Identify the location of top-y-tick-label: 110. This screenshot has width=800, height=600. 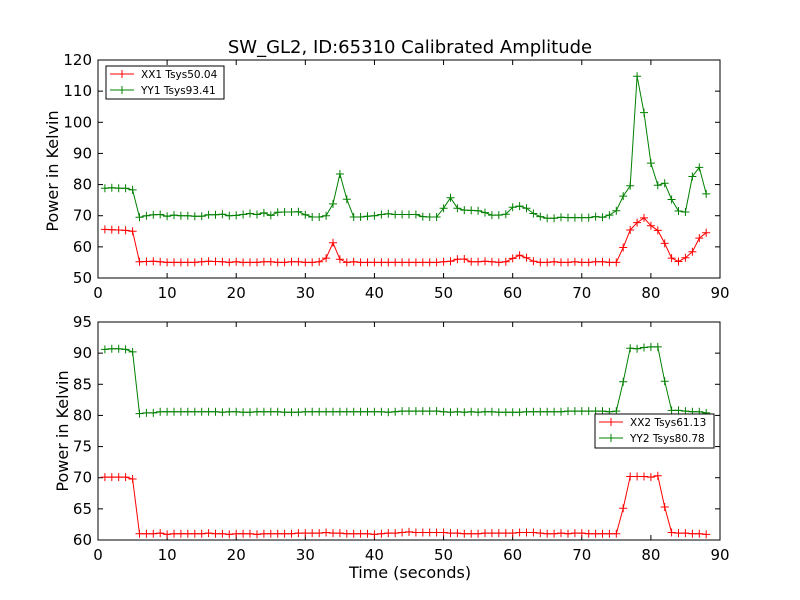
(77, 91).